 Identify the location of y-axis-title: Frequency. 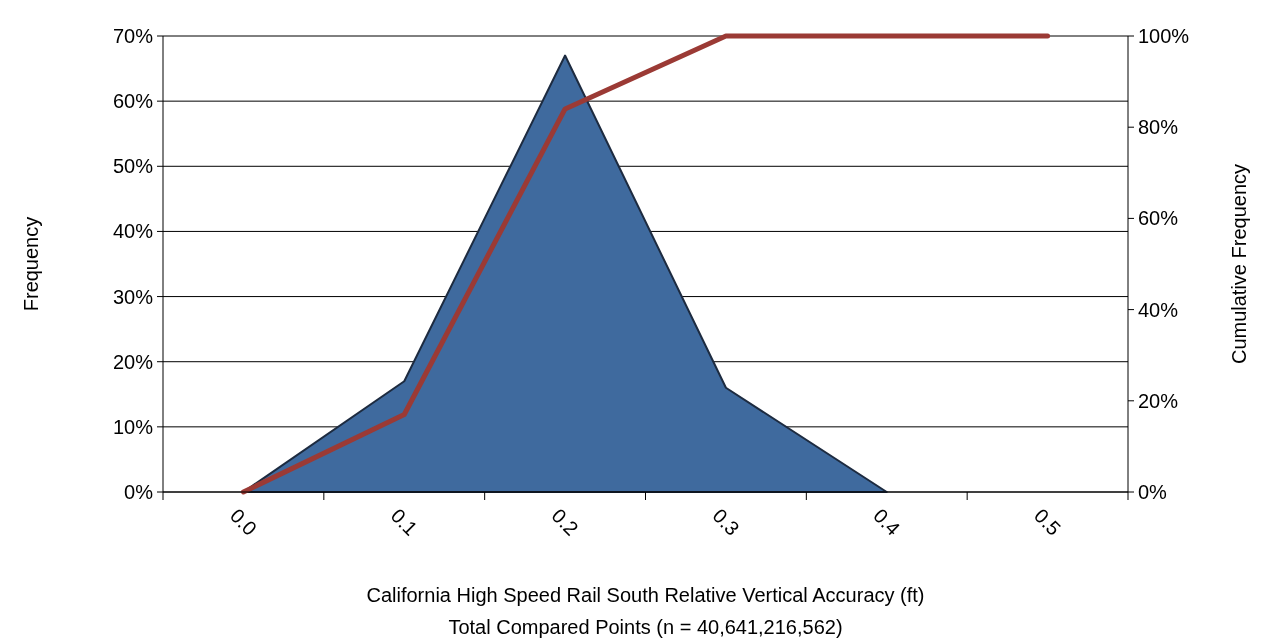
(31, 264).